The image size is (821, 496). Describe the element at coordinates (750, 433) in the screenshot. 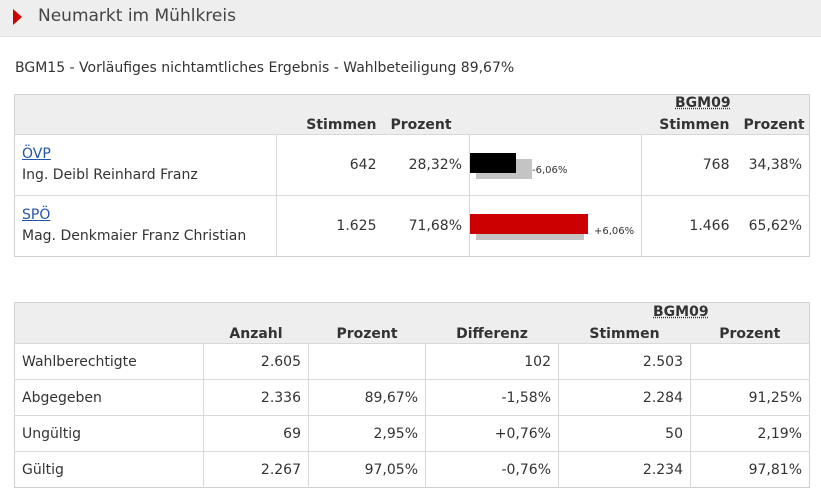

I see `prozent-09-value: 2,19%` at that location.